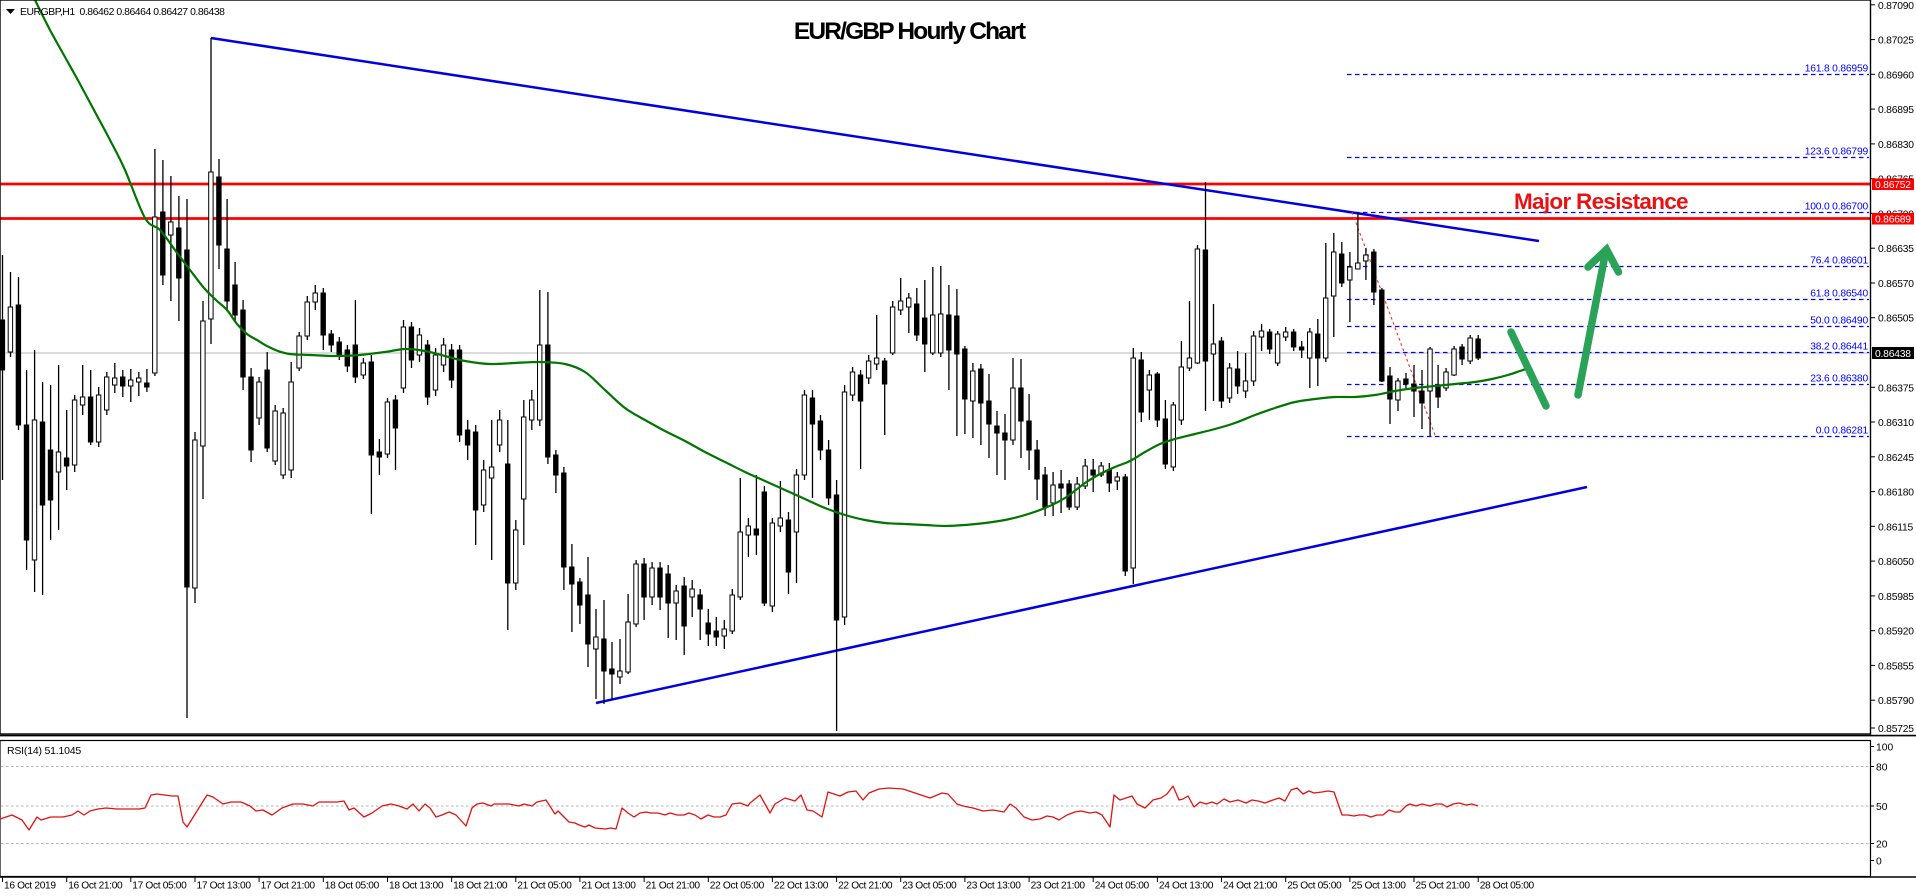 Image resolution: width=1916 pixels, height=896 pixels. I want to click on svg-text: 123.6 0.86799, so click(1837, 152).